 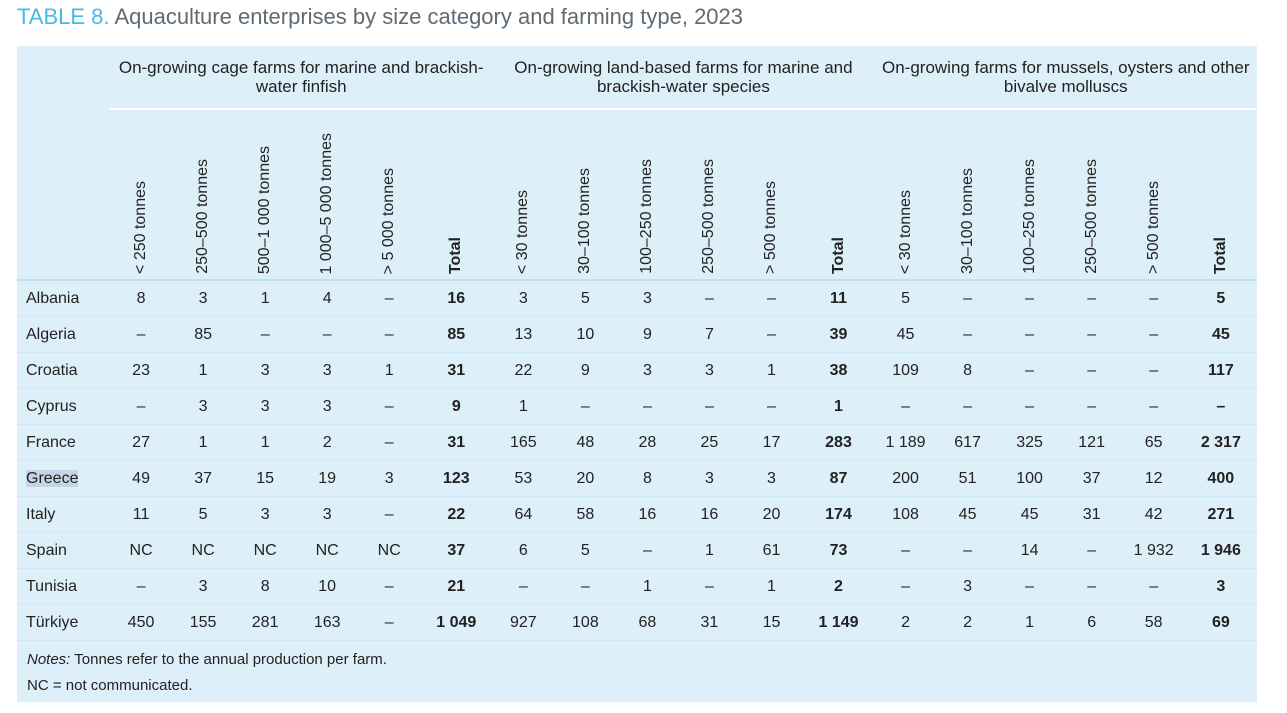 What do you see at coordinates (1029, 550) in the screenshot?
I see `value-cell: 14` at bounding box center [1029, 550].